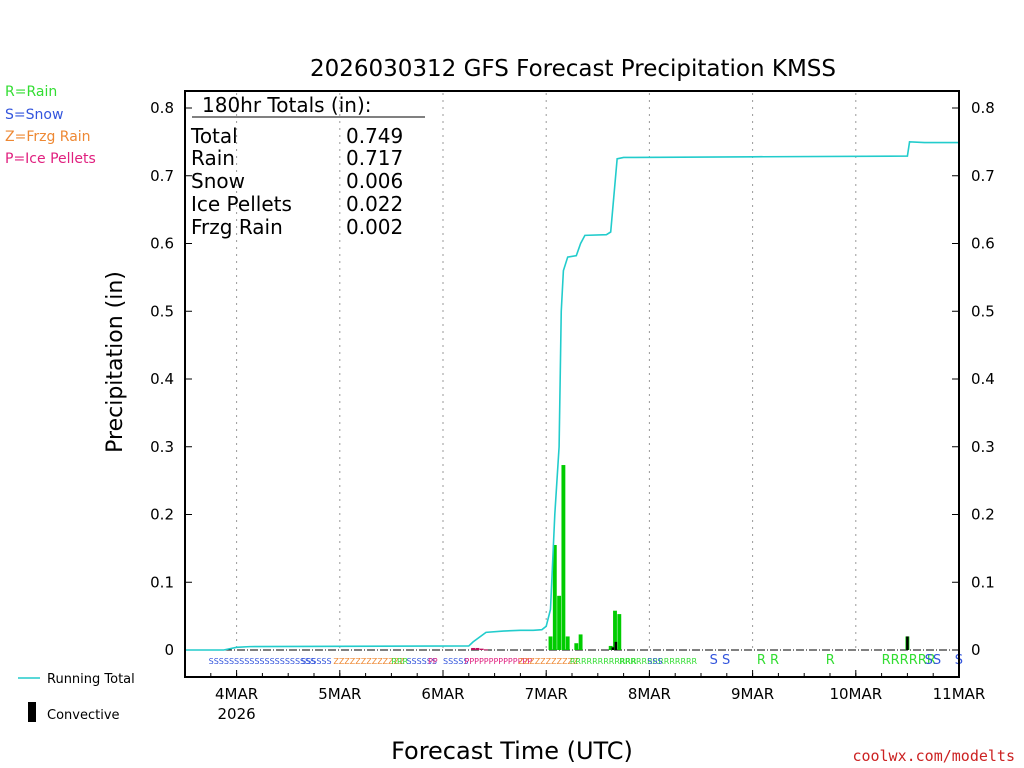 The image size is (1024, 768). I want to click on bottom-legend: Running Total Convective, so click(76, 697).